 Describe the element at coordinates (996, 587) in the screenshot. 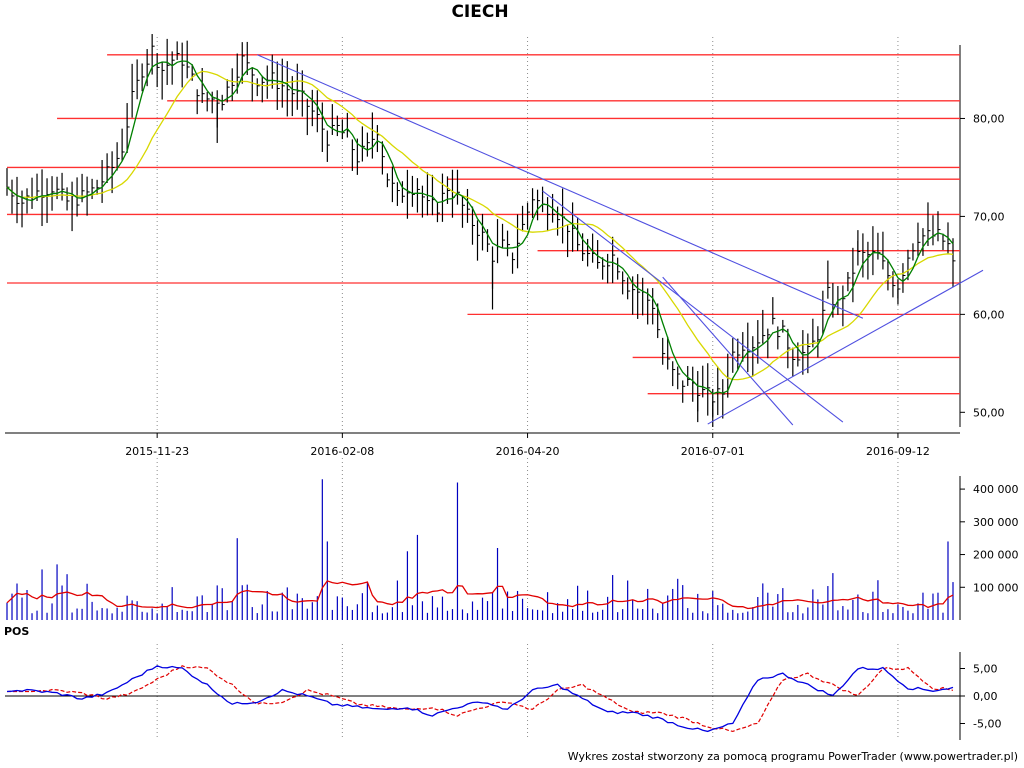

I see `volume-y-tick-label: 100 000` at that location.